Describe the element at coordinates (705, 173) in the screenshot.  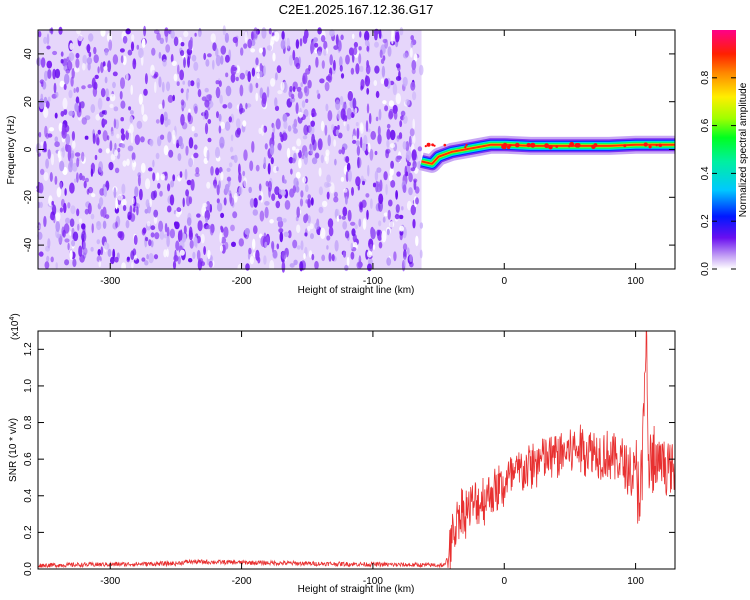
I see `colorbar-tick-label: 0.4` at that location.